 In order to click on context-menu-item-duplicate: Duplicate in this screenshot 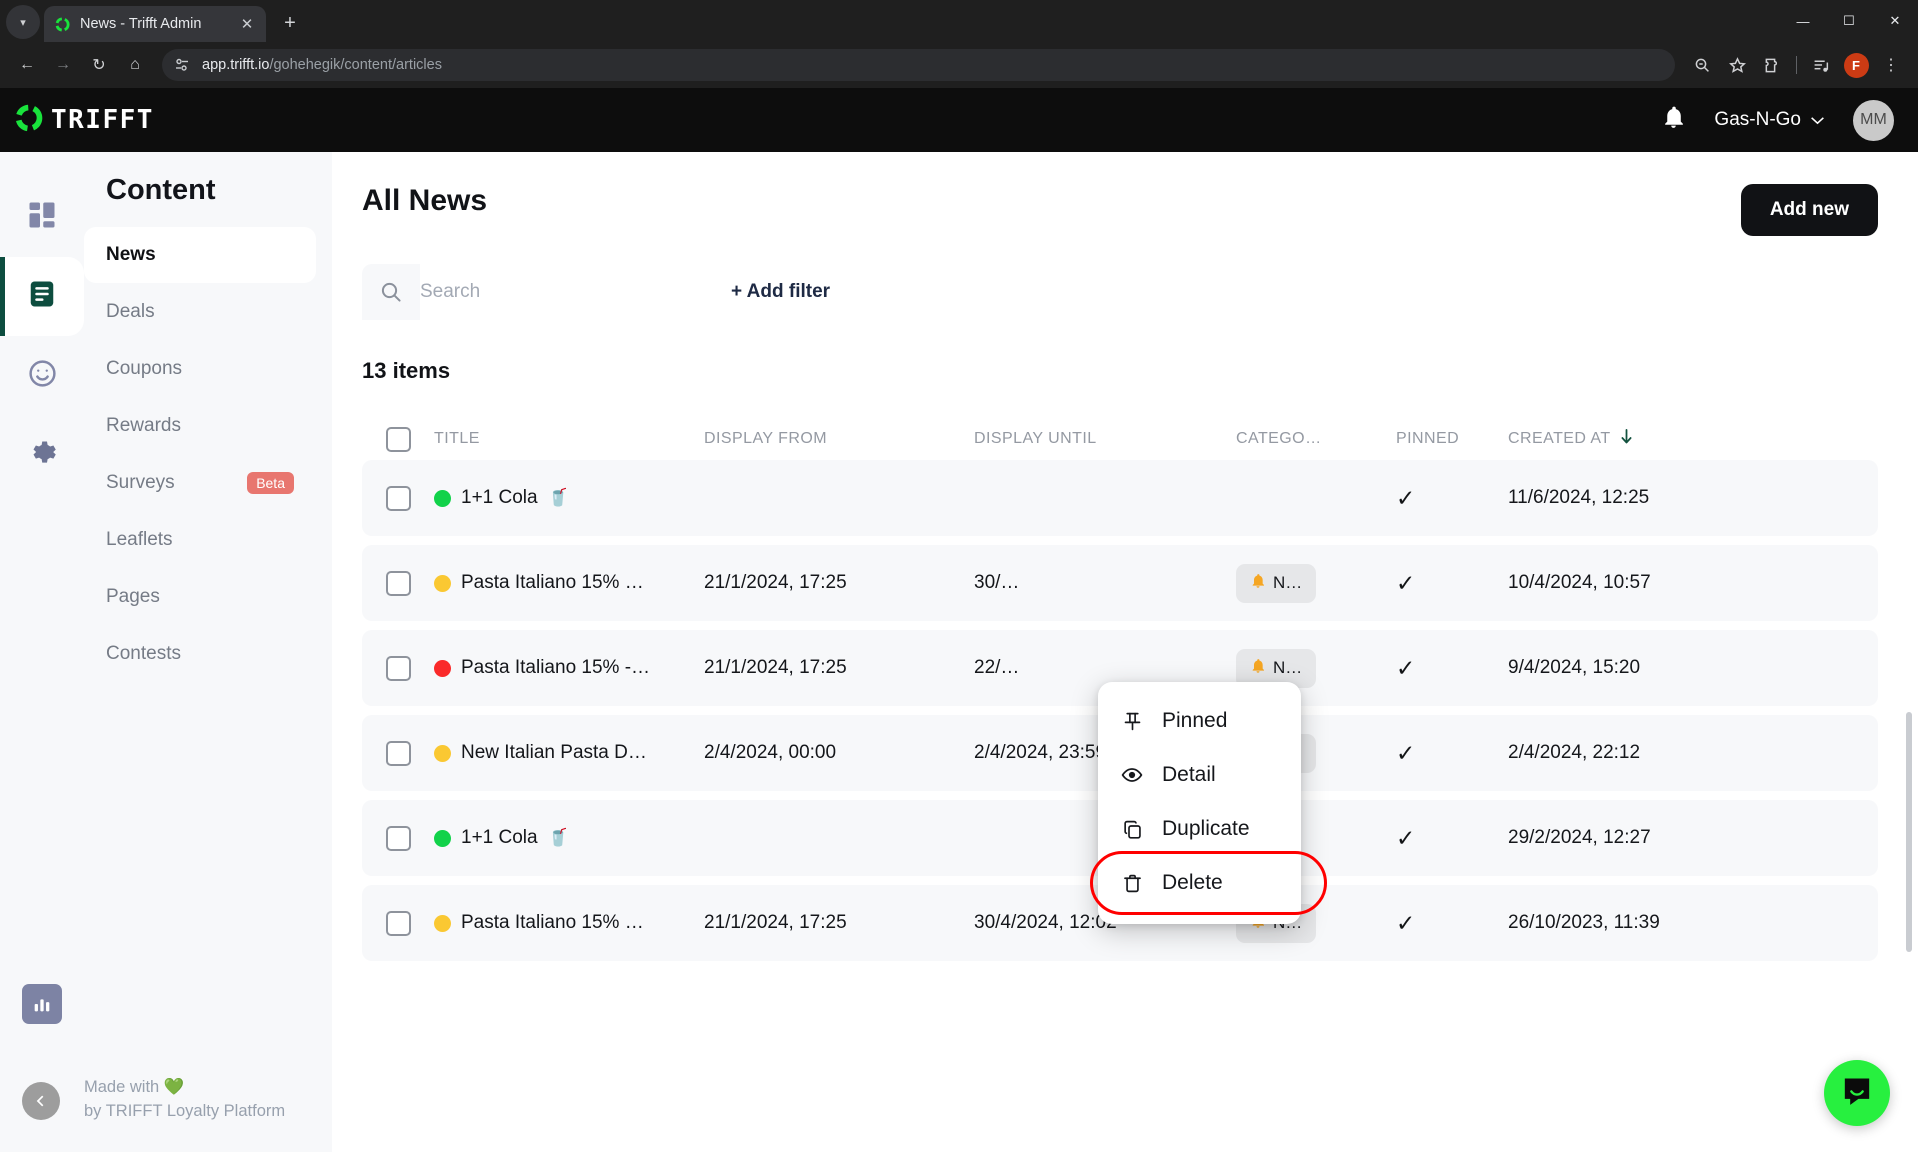, I will do `click(1199, 829)`.